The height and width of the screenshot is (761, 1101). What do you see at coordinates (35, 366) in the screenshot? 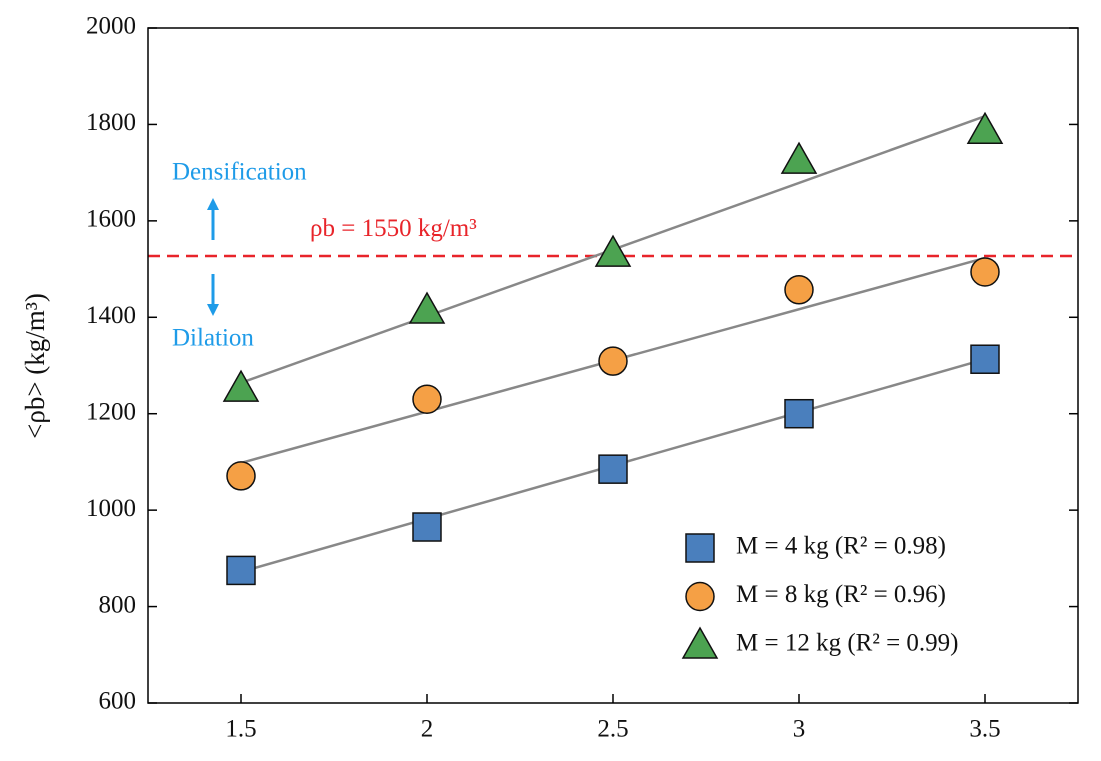
I see `y-axis-label: <ρb> (kg/m³)` at bounding box center [35, 366].